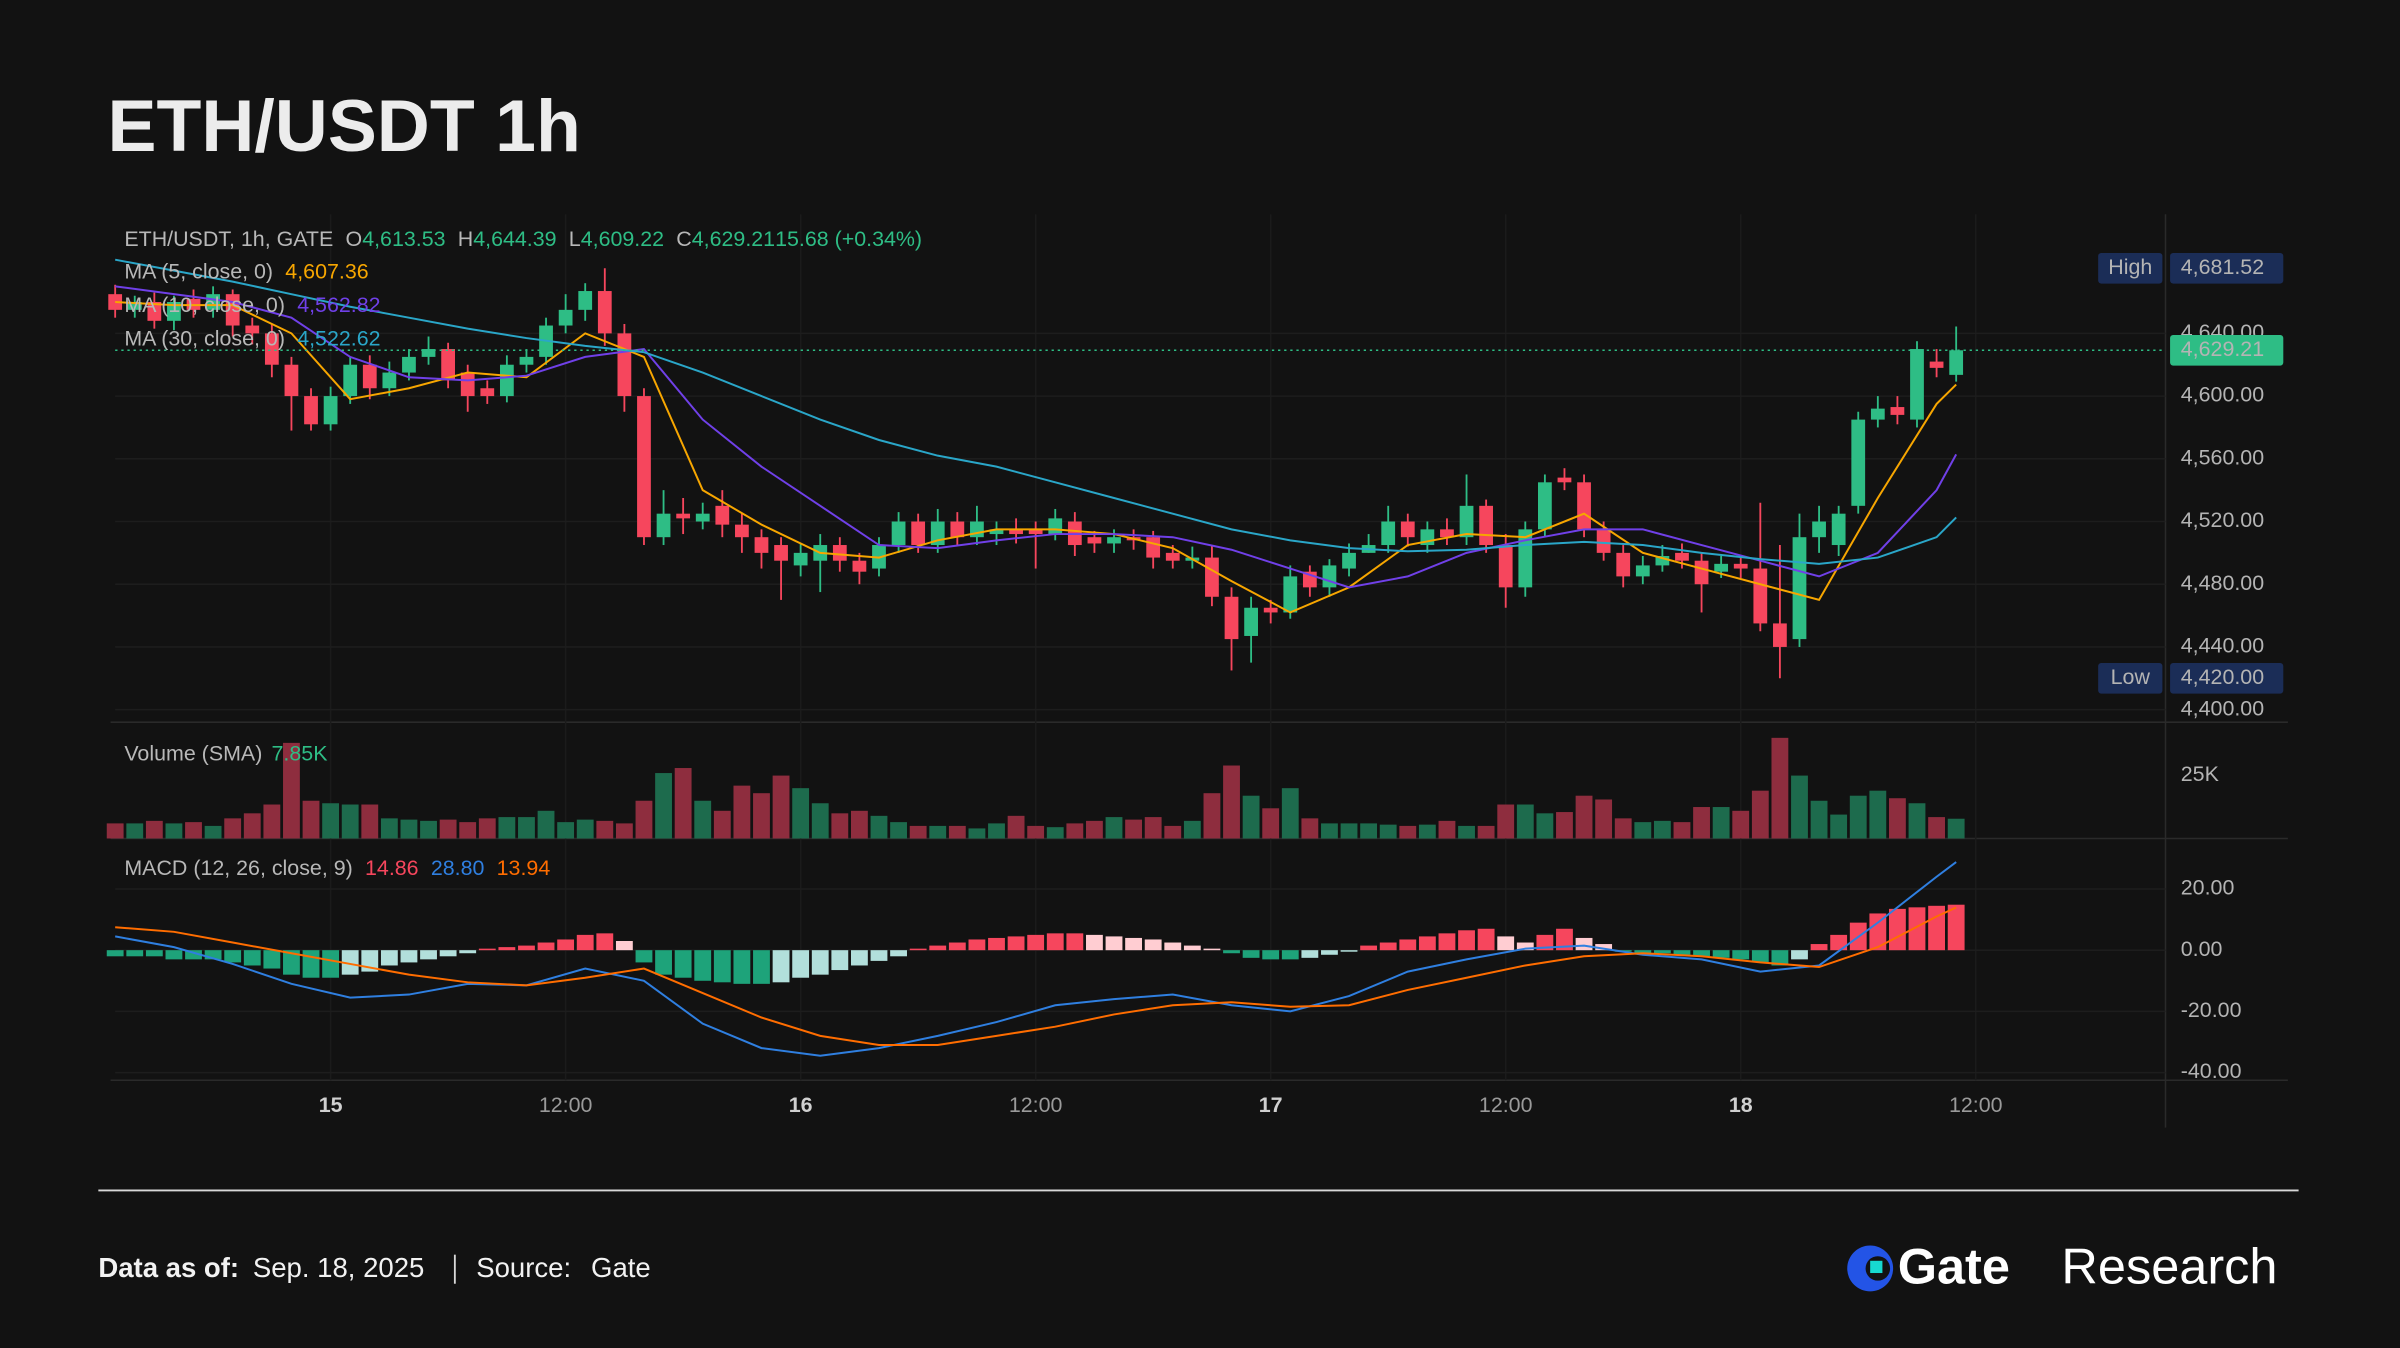 This screenshot has width=2400, height=1348. What do you see at coordinates (458, 868) in the screenshot?
I see `legend-value: 28.80` at bounding box center [458, 868].